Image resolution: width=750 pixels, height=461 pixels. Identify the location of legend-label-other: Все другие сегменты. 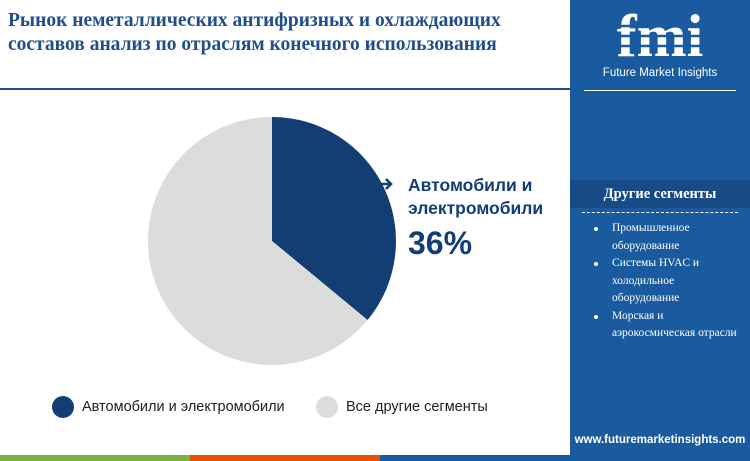
(417, 407).